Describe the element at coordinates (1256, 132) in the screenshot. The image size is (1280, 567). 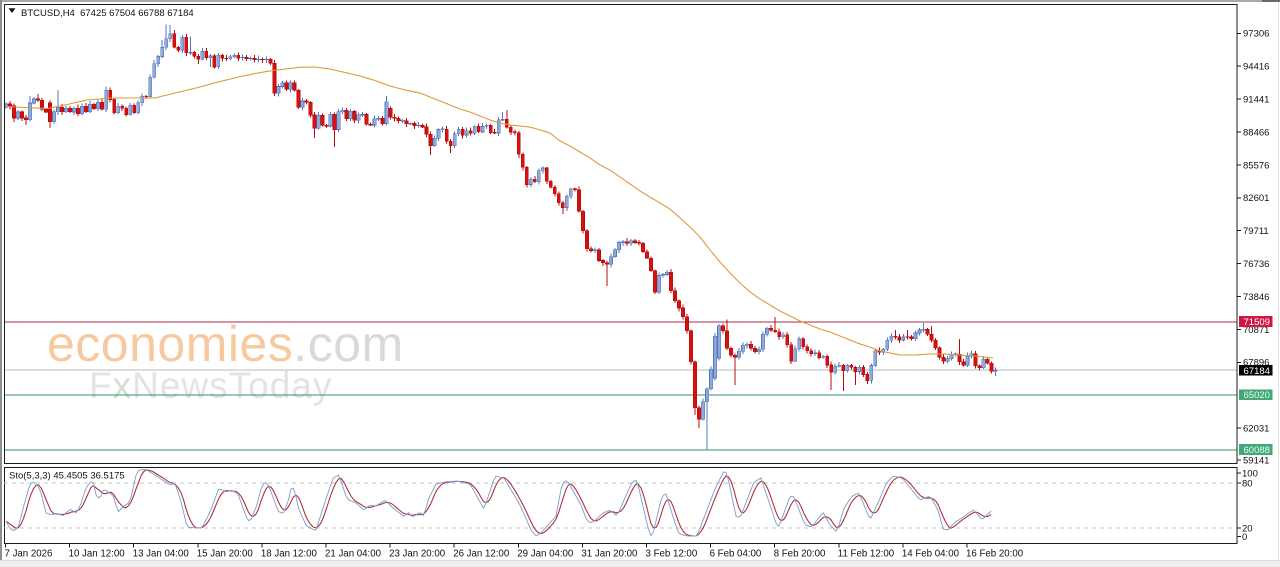
I see `svg-text: 88466` at that location.